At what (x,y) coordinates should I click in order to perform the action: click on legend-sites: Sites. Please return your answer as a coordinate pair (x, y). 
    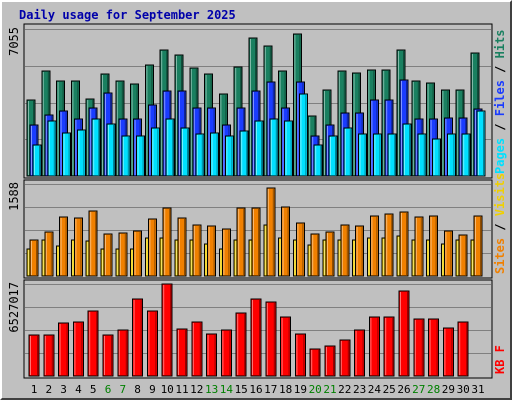
    Looking at the image, I should click on (500, 256).